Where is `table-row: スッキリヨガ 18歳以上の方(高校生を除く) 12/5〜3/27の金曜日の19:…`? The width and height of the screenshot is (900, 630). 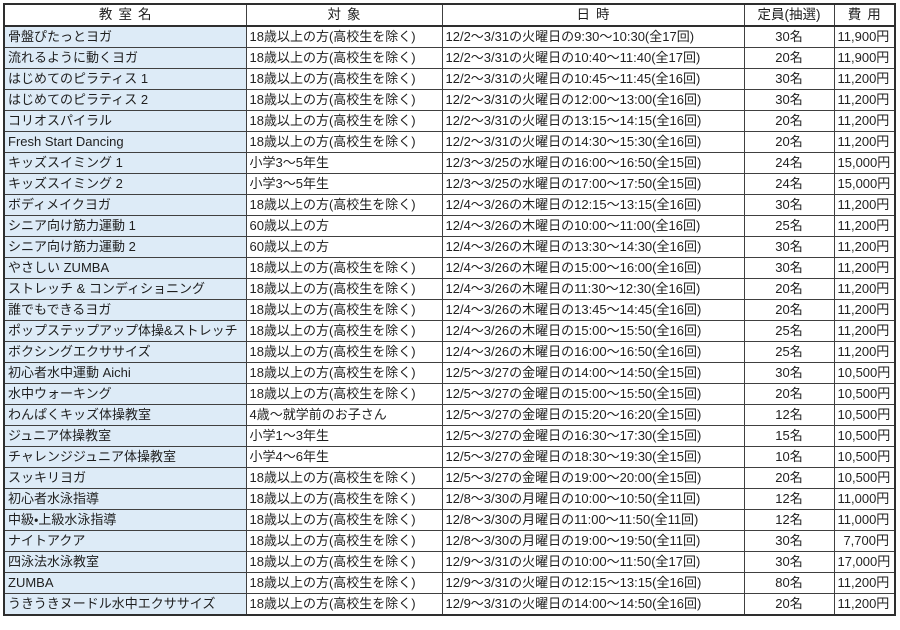
table-row: スッキリヨガ 18歳以上の方(高校生を除く) 12/5〜3/27の金曜日の19:… is located at coordinates (449, 478).